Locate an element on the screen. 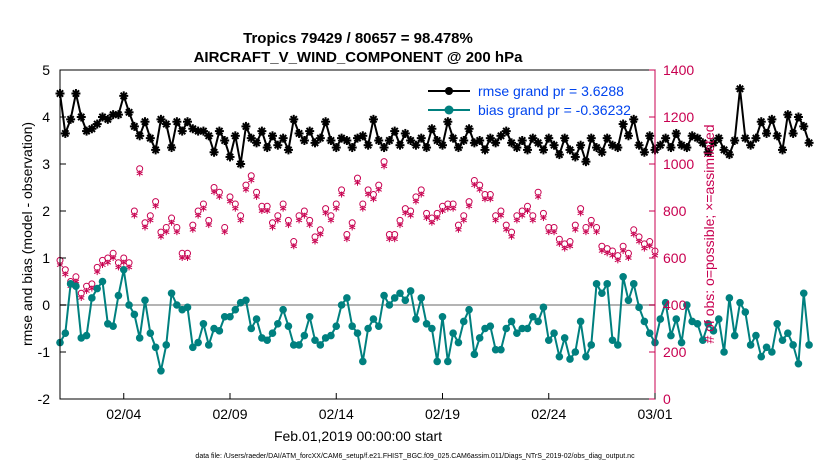 This screenshot has height=470, width=830. y-tick-label: -2 is located at coordinates (44, 399).